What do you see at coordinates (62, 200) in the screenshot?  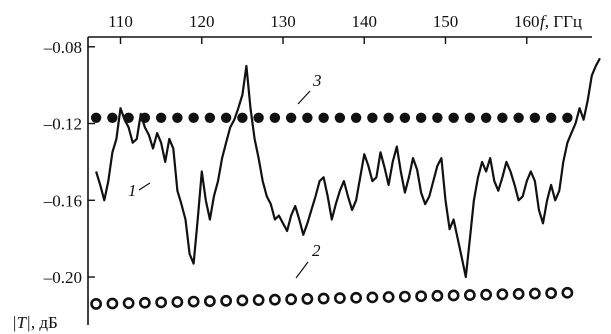 I see `y-tick-label: –0.16` at bounding box center [62, 200].